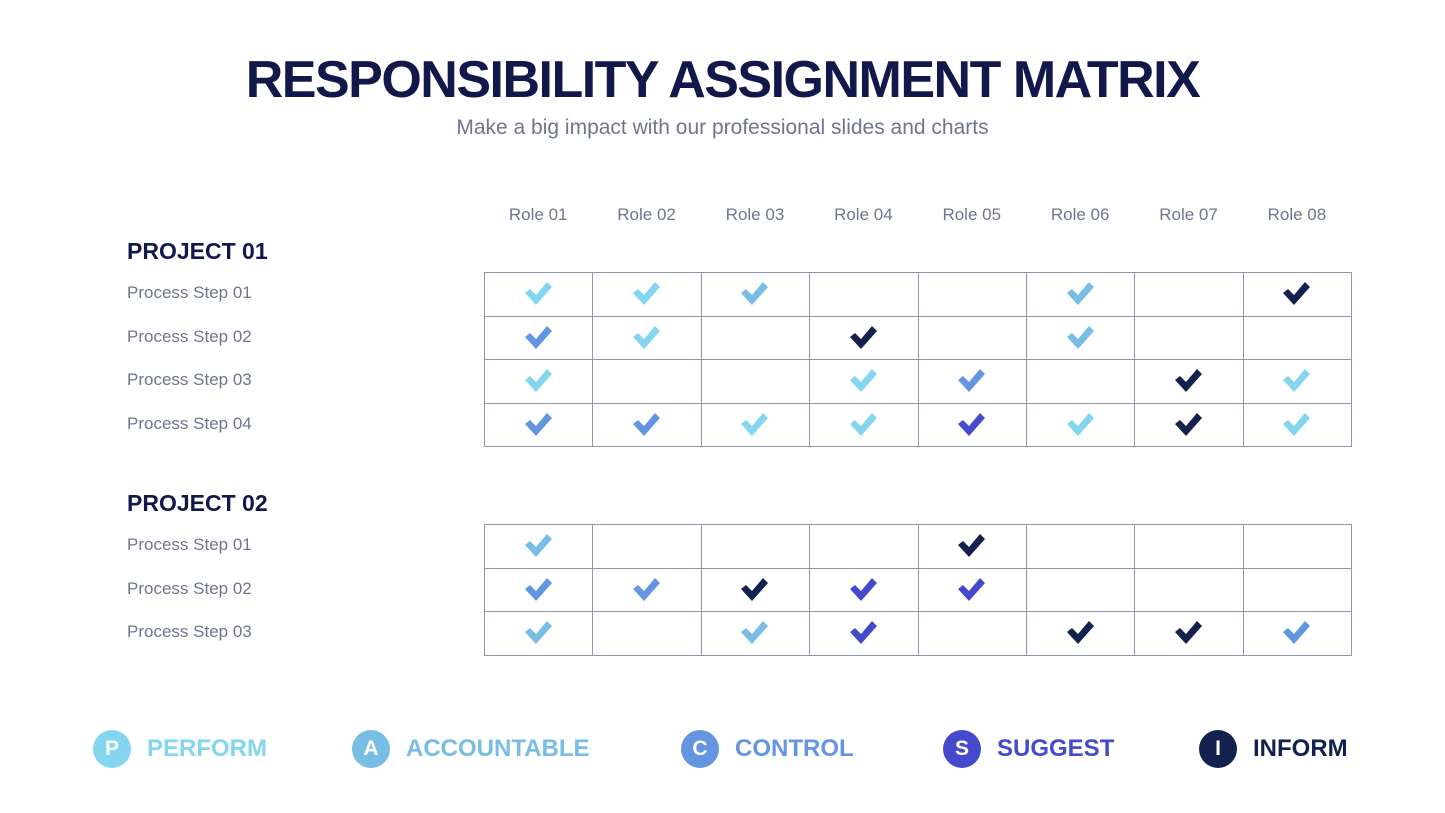 The width and height of the screenshot is (1445, 813). Describe the element at coordinates (767, 749) in the screenshot. I see `legend-item-control: C CONTROL` at that location.